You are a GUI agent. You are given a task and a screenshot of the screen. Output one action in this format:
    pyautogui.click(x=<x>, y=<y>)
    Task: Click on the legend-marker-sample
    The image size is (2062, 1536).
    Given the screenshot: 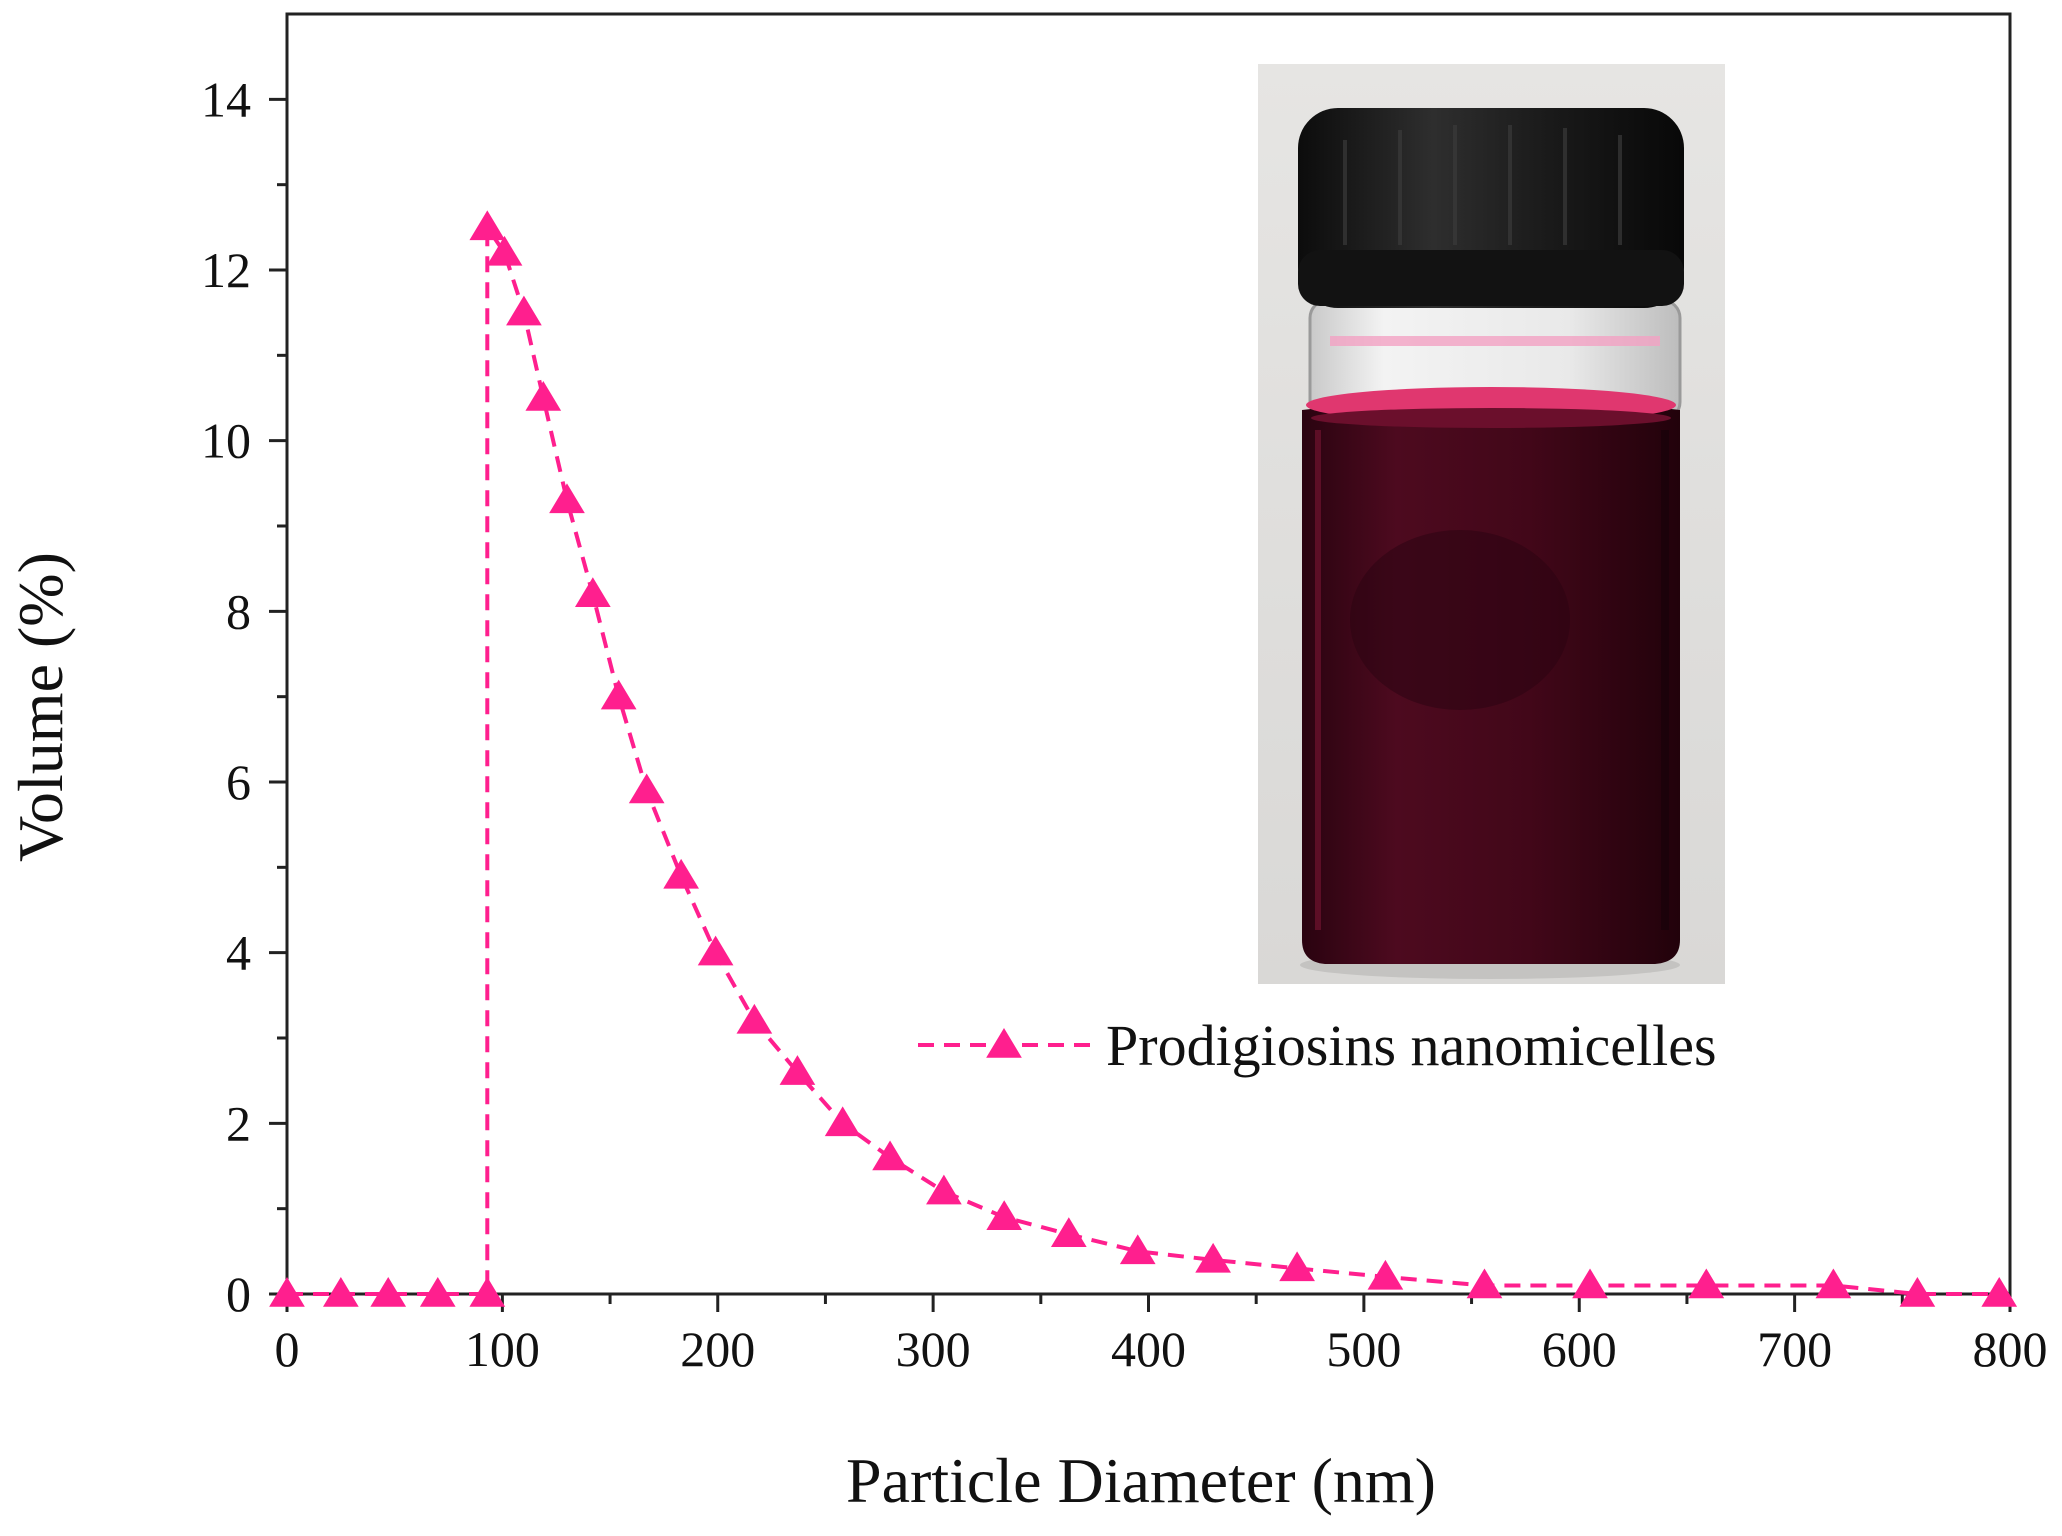 What is the action you would take?
    pyautogui.click(x=1004, y=1043)
    